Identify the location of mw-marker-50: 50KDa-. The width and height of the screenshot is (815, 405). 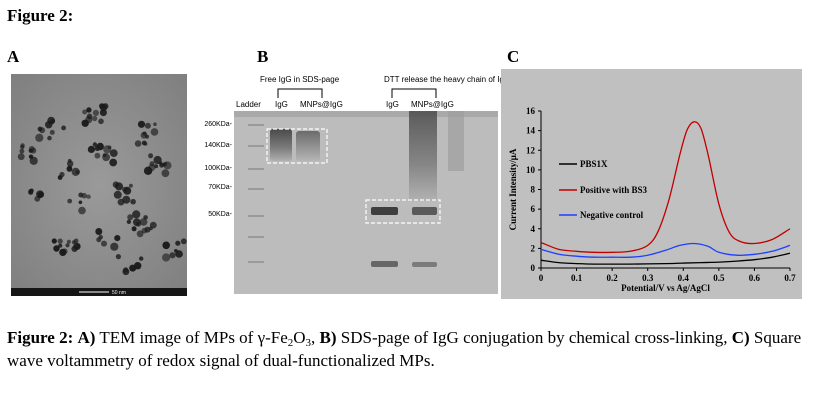
(220, 214).